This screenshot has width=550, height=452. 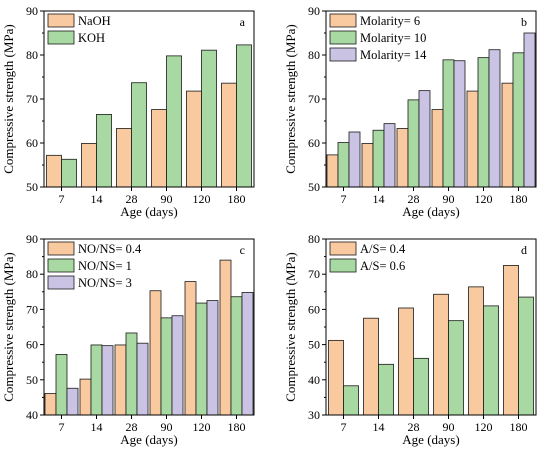 I want to click on x-tick-label: 7, so click(x=344, y=199).